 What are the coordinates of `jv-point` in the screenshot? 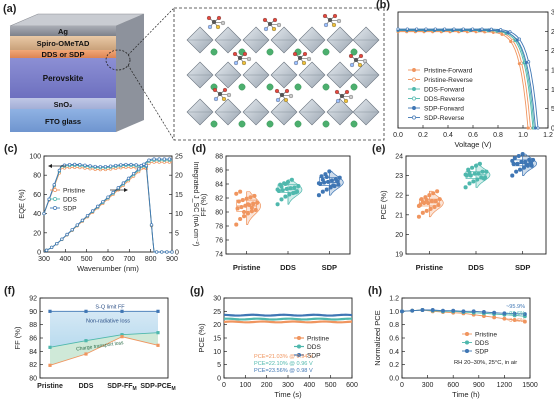 It's located at (417, 29).